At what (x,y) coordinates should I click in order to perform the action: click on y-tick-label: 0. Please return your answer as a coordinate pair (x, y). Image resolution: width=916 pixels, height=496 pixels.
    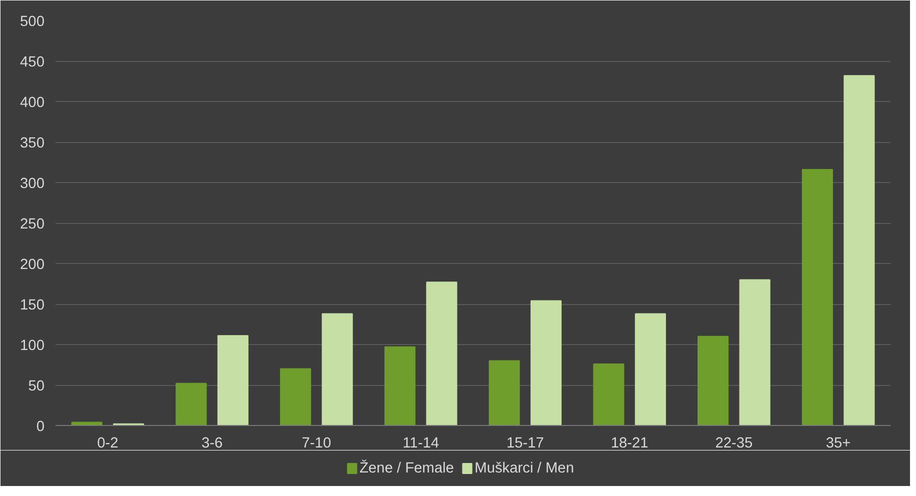
    Looking at the image, I should click on (40, 427).